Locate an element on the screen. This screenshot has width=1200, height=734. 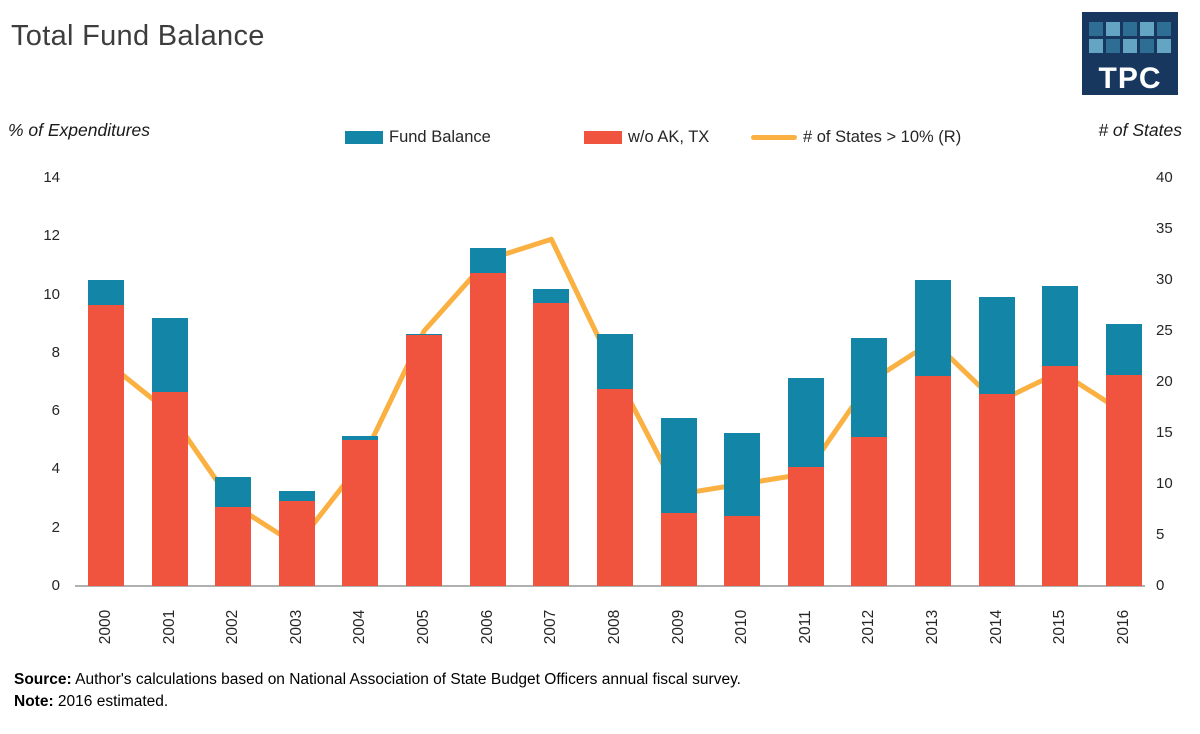
bar-2003-wo-ak-tx is located at coordinates (296, 543).